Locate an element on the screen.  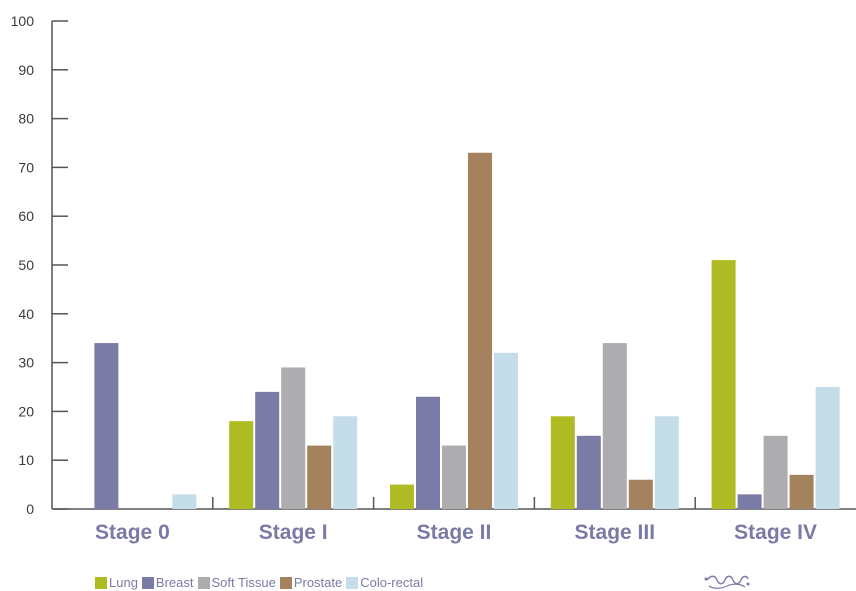
legend-item: Breast is located at coordinates (167, 582).